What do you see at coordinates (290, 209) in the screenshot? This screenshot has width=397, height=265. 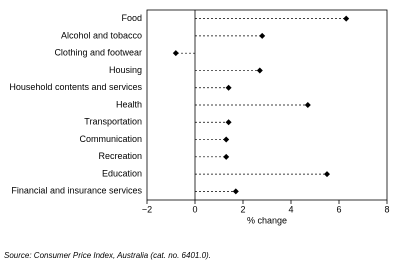 I see `x-tick-label: 4` at bounding box center [290, 209].